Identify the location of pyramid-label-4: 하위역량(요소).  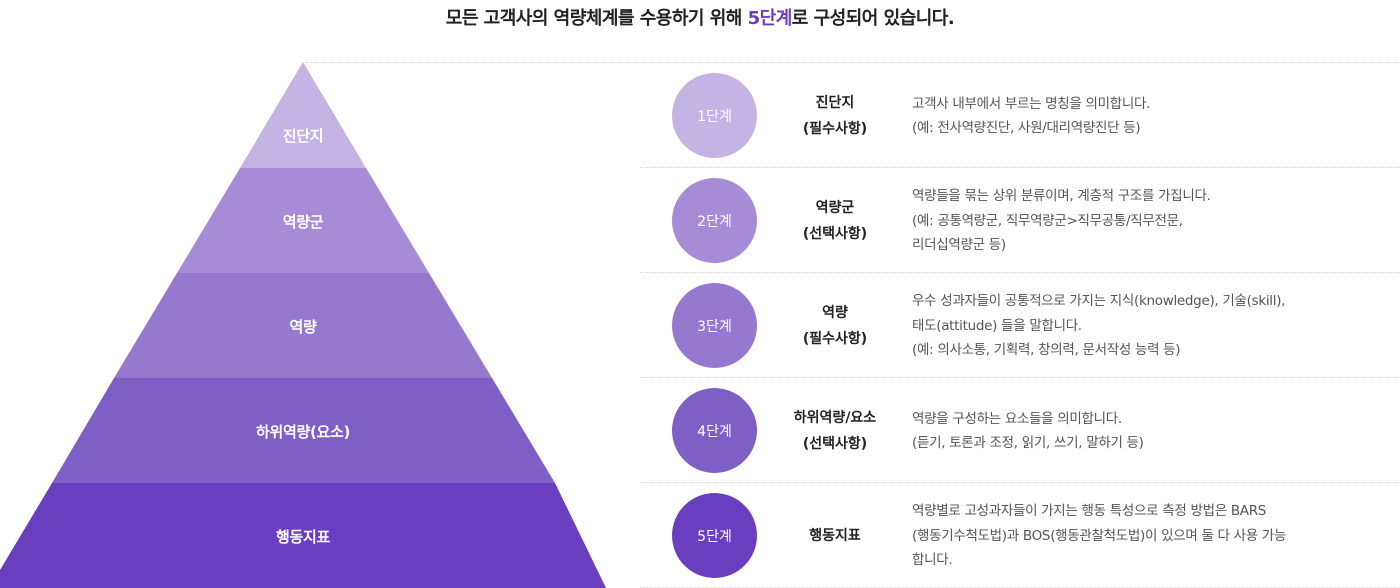
(303, 432).